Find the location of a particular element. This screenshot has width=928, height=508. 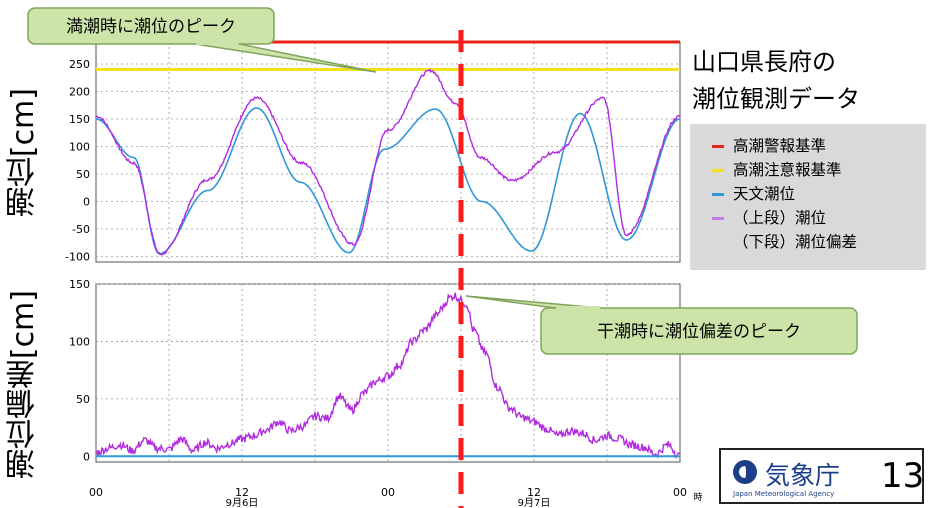

legend-item-anomaly: （下段）潮位偏差 is located at coordinates (784, 241).